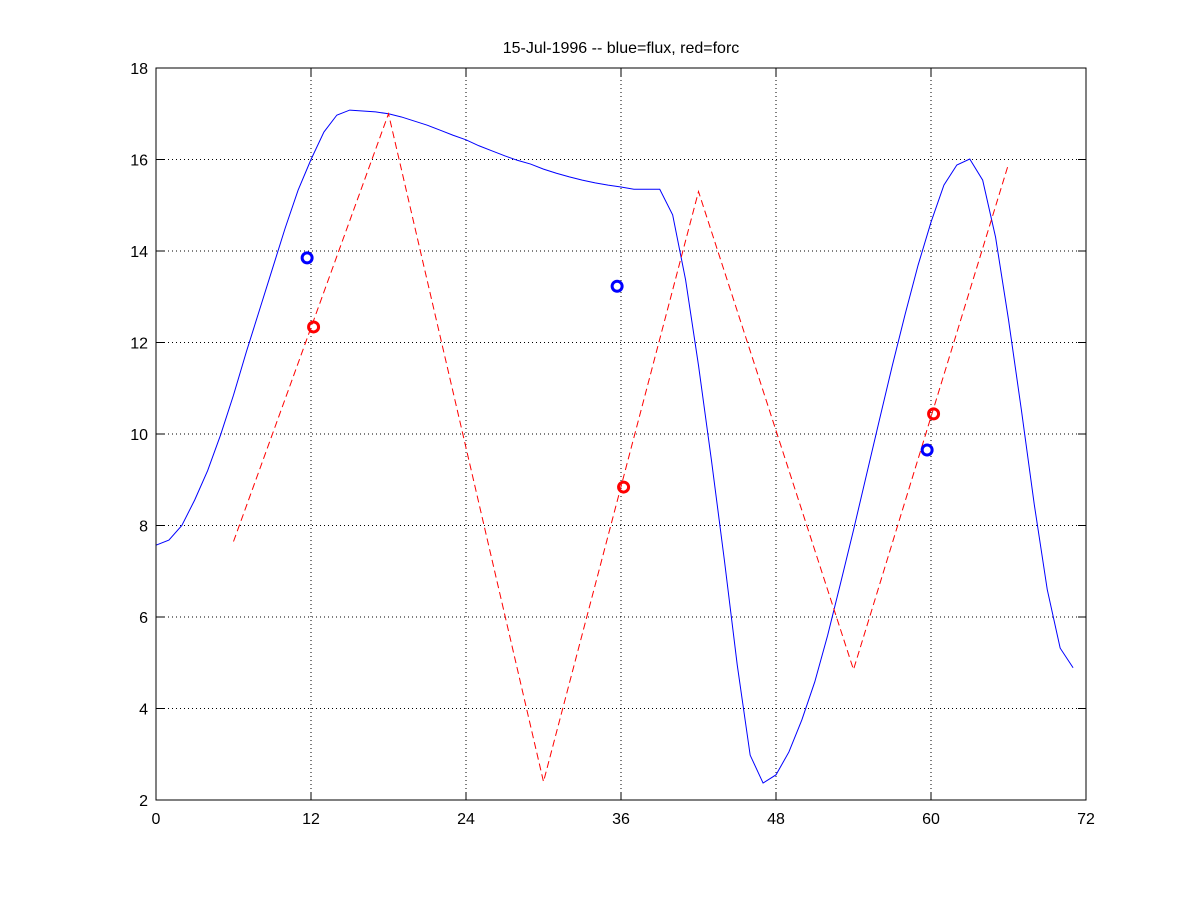 This screenshot has height=900, width=1200. I want to click on x-tick-label: 72, so click(1086, 819).